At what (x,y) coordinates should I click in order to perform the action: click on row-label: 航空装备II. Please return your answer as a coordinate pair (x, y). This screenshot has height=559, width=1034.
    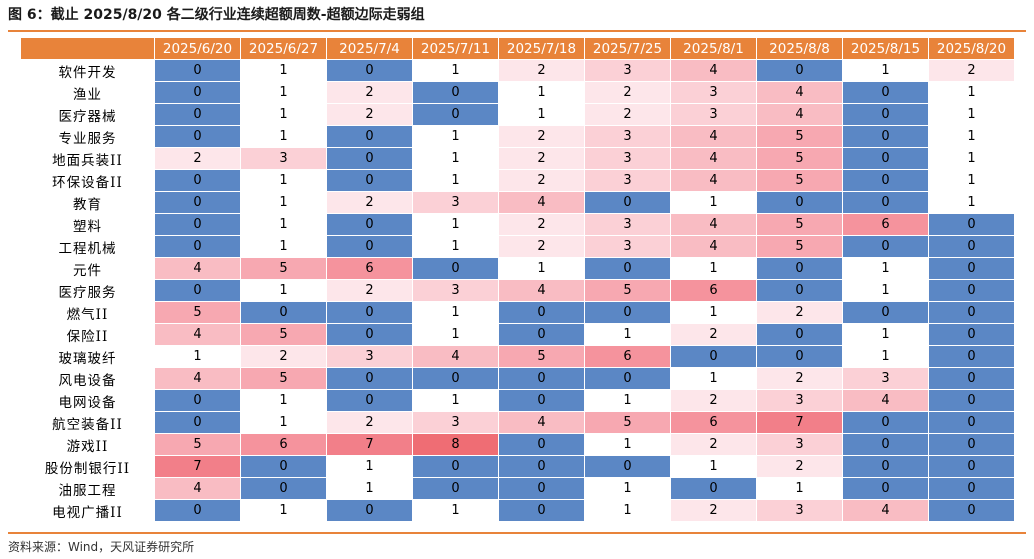
    Looking at the image, I should click on (87, 422).